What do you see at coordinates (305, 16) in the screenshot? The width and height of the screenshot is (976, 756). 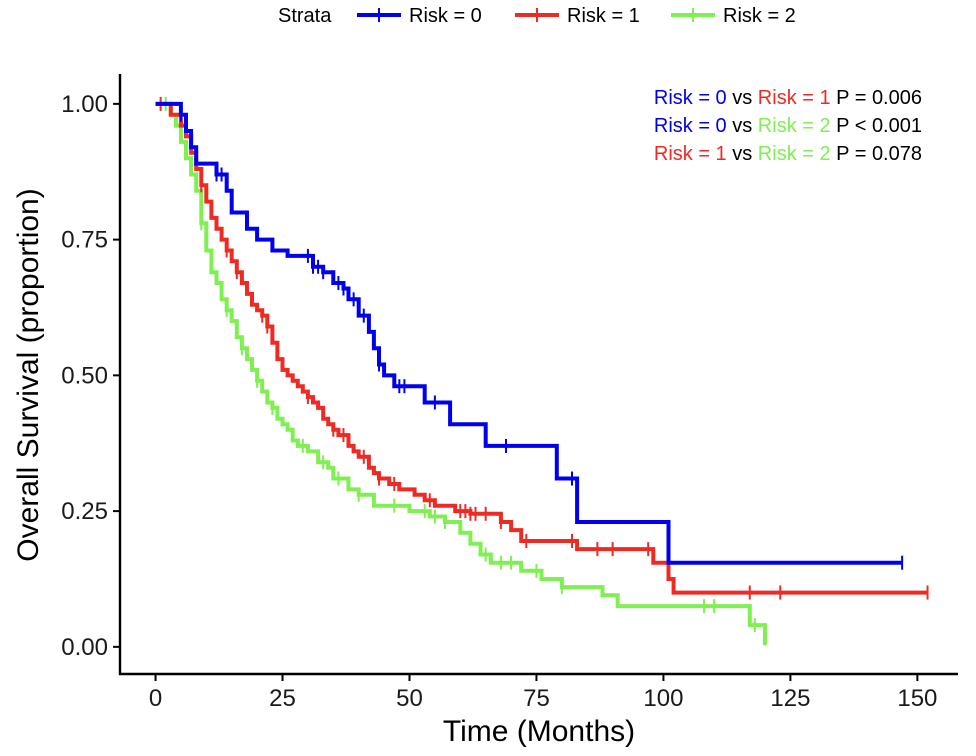 I see `legend-title: Strata` at bounding box center [305, 16].